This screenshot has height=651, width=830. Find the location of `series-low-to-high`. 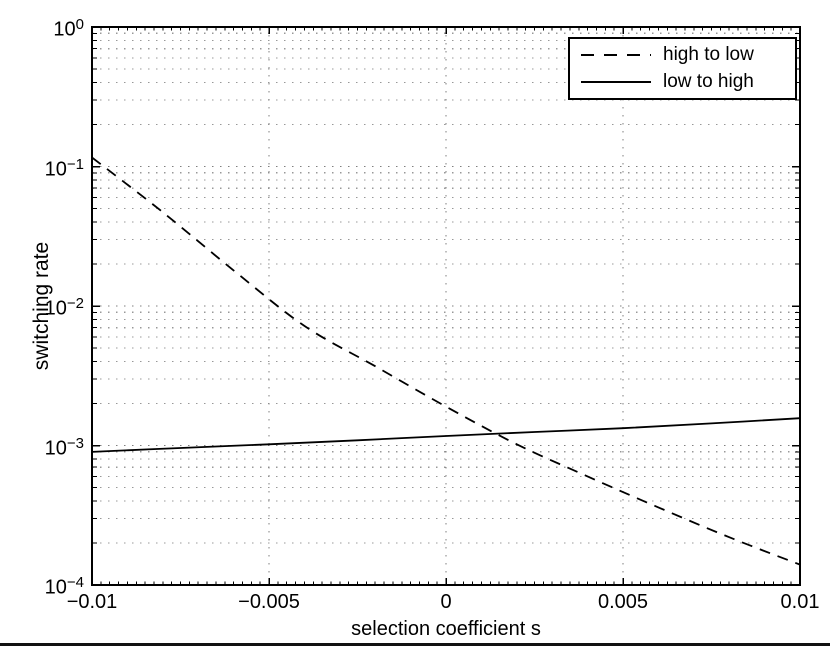

series-low-to-high is located at coordinates (446, 435).